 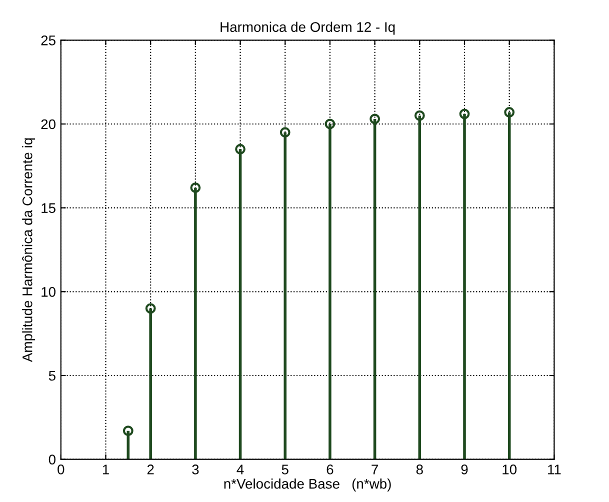 What do you see at coordinates (195, 469) in the screenshot?
I see `x-tick-label: 3` at bounding box center [195, 469].